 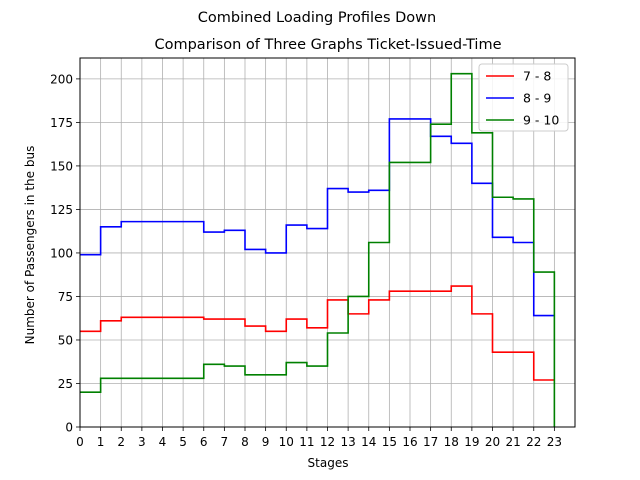 I want to click on y-tick-label: 125, so click(x=61, y=210).